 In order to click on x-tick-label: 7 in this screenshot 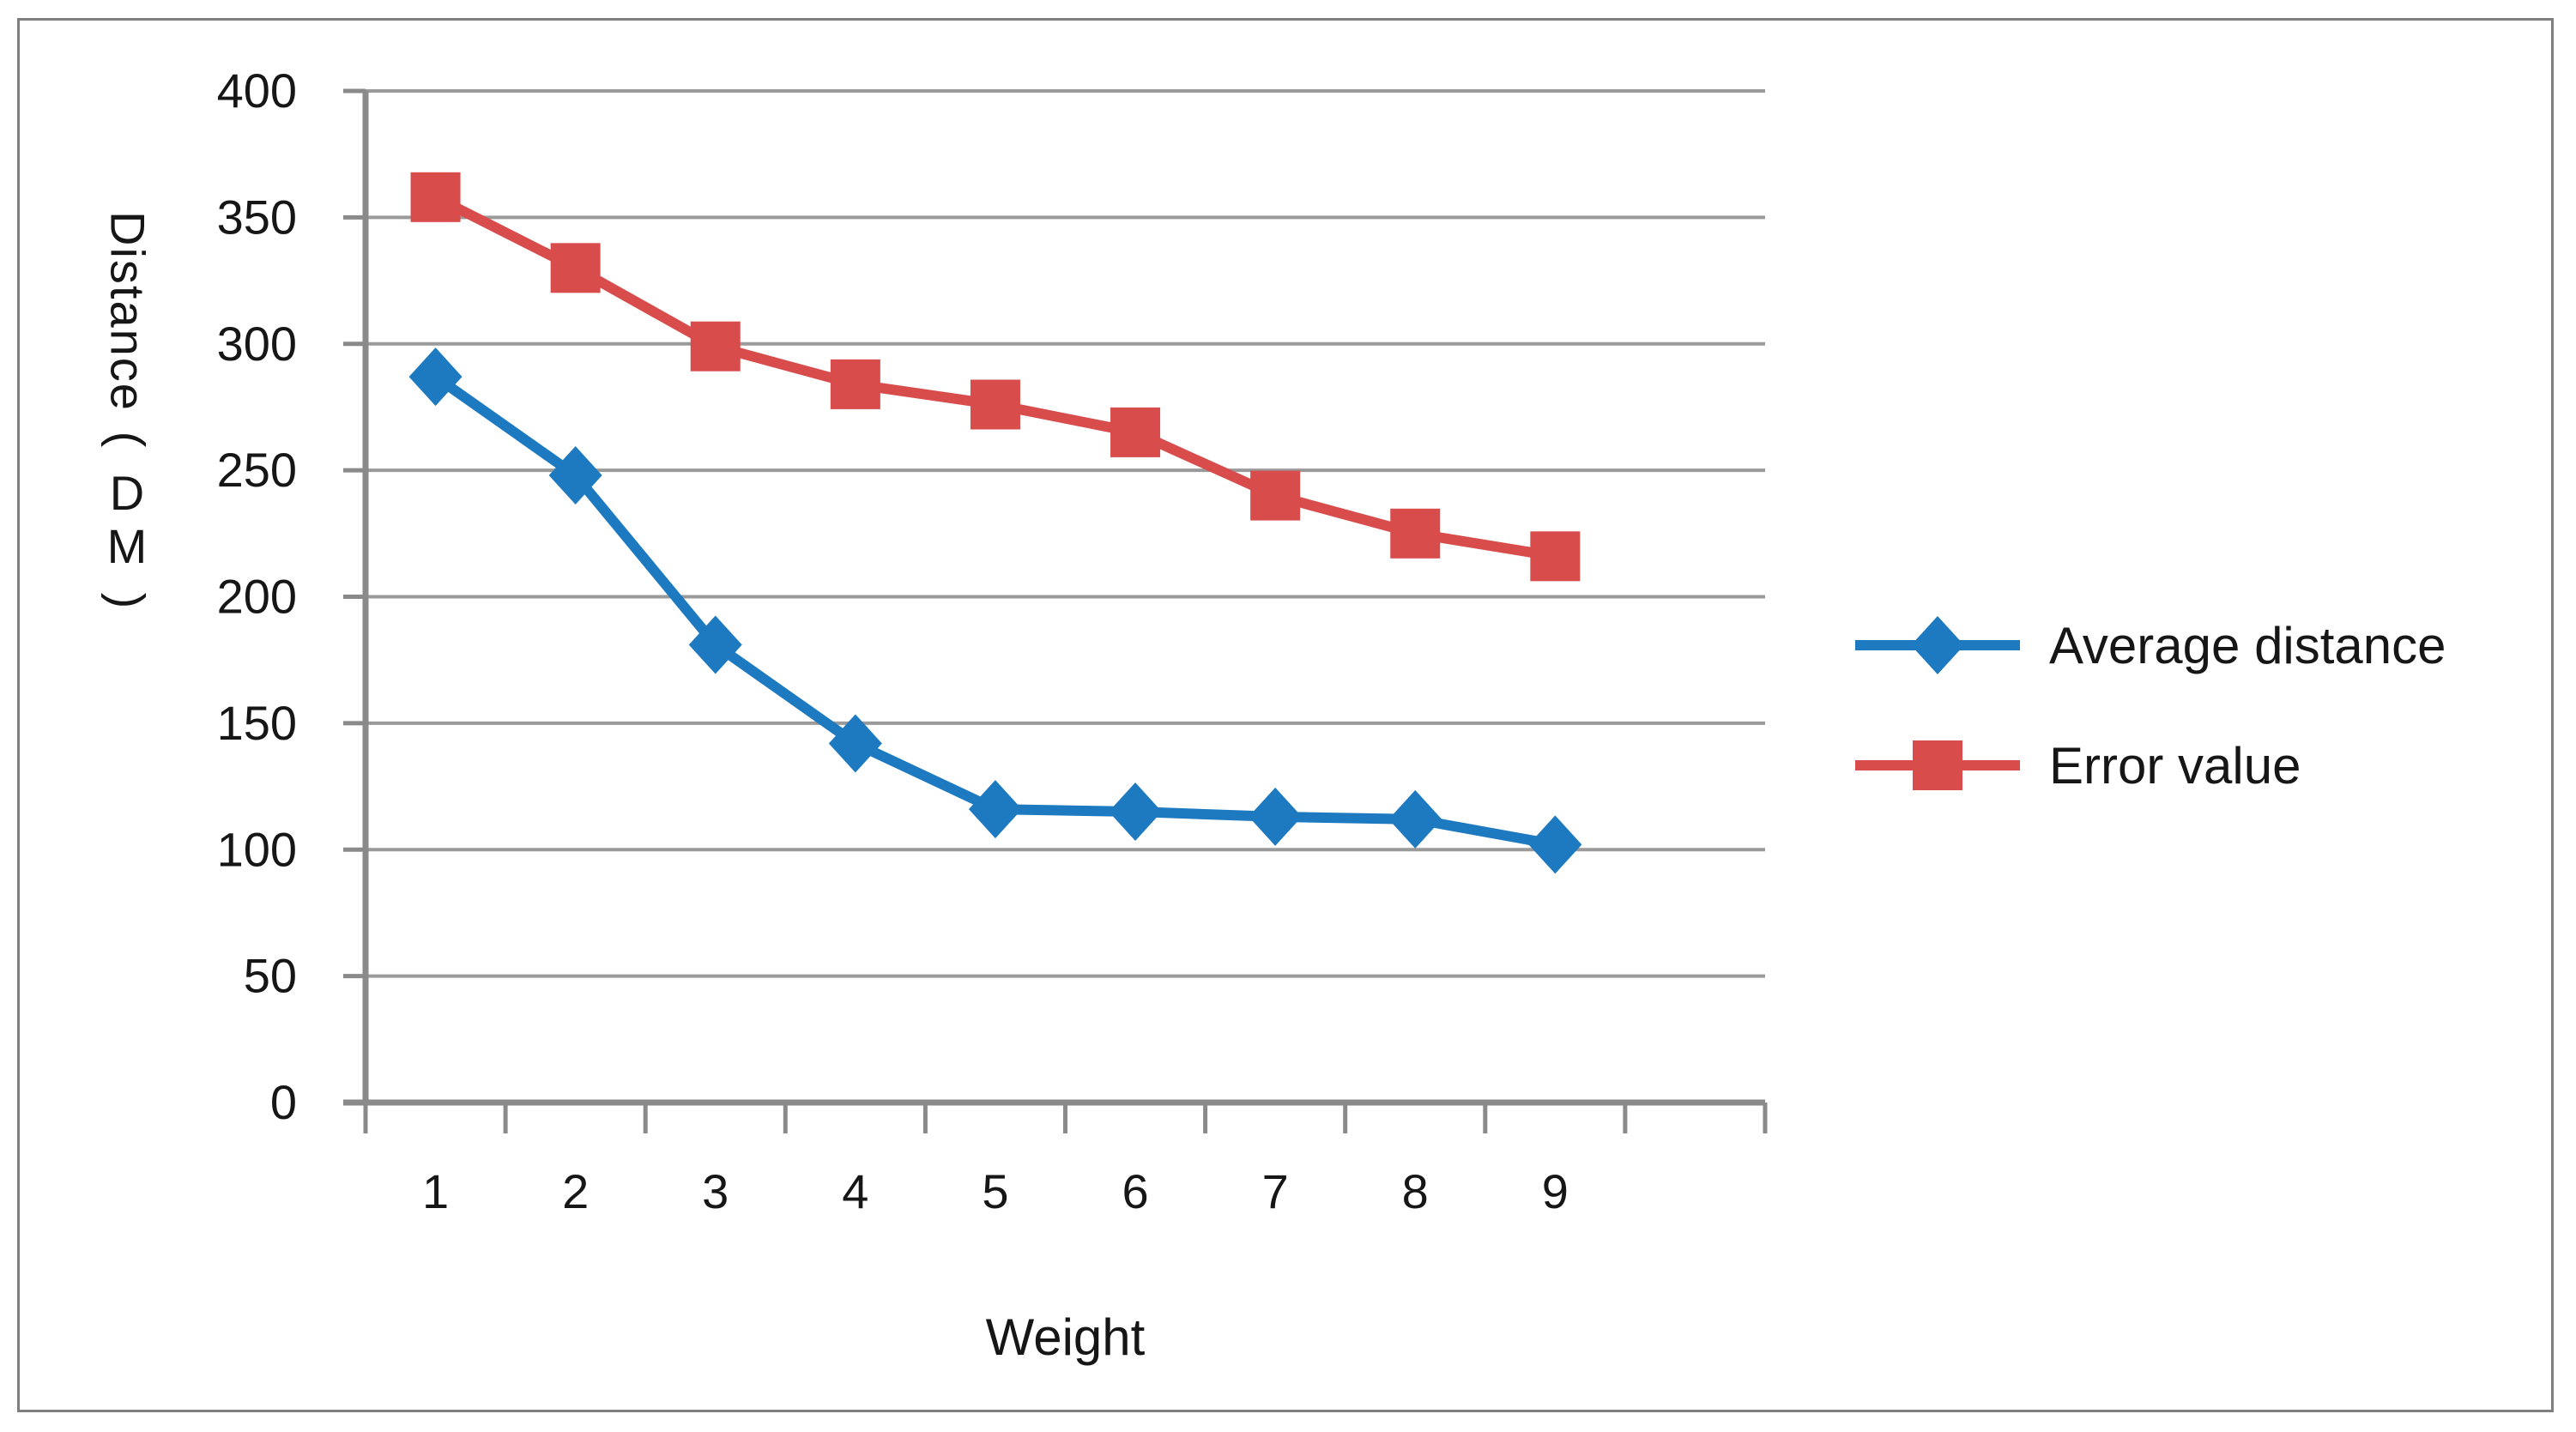, I will do `click(1275, 1191)`.